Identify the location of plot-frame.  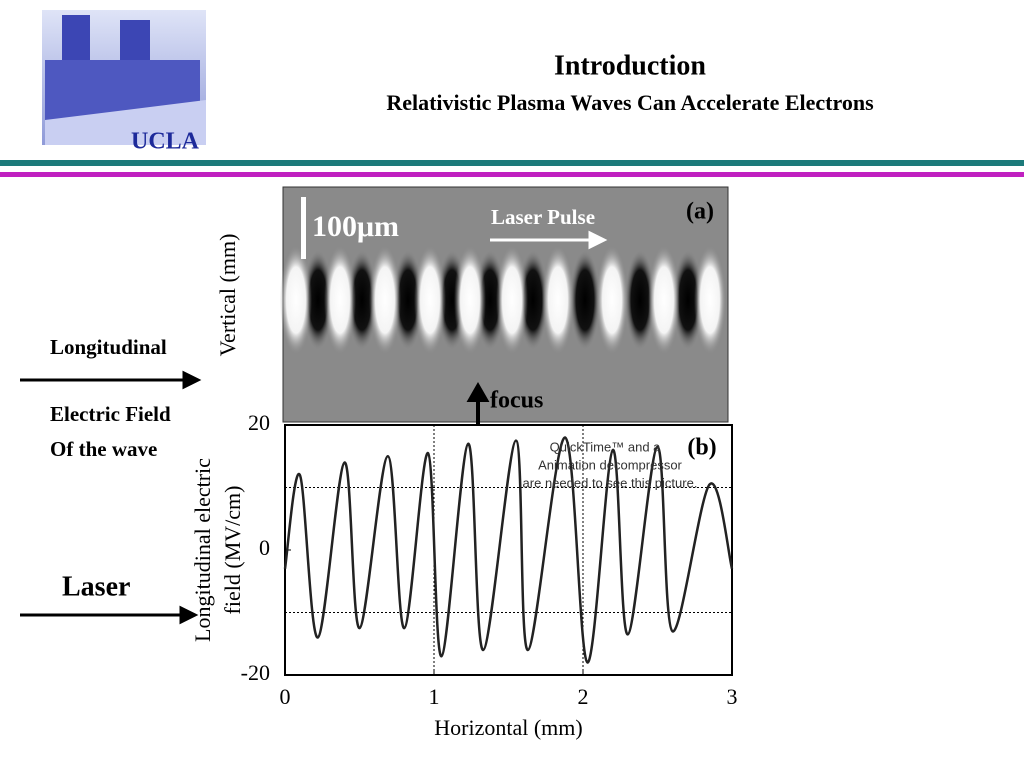
(508, 550).